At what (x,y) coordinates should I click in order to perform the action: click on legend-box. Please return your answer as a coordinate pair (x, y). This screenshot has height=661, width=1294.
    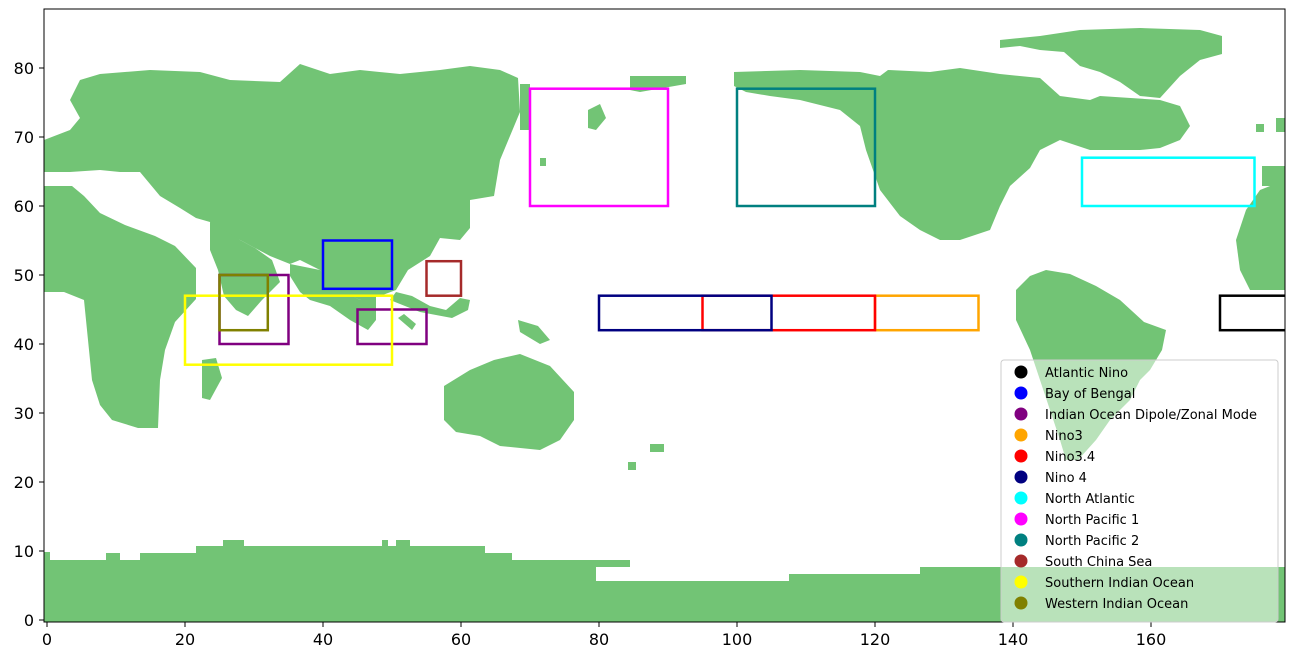
    Looking at the image, I should click on (1139, 491).